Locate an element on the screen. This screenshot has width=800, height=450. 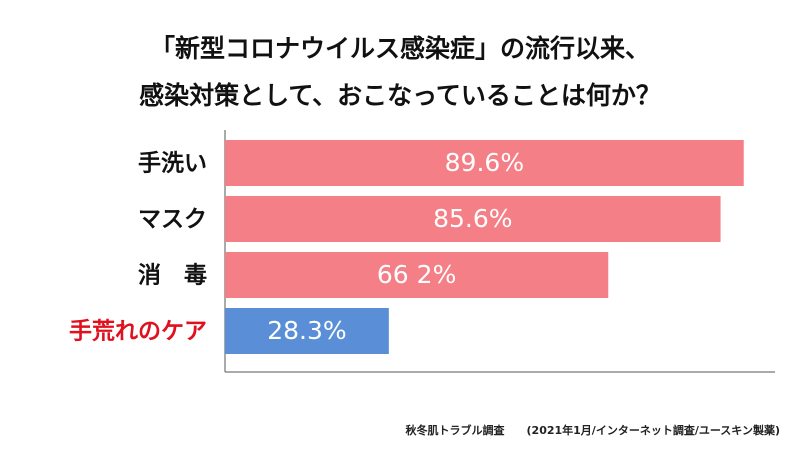
chart-title: 「新型コロナウイルス感染症」の流行以来、 is located at coordinates (400, 48).